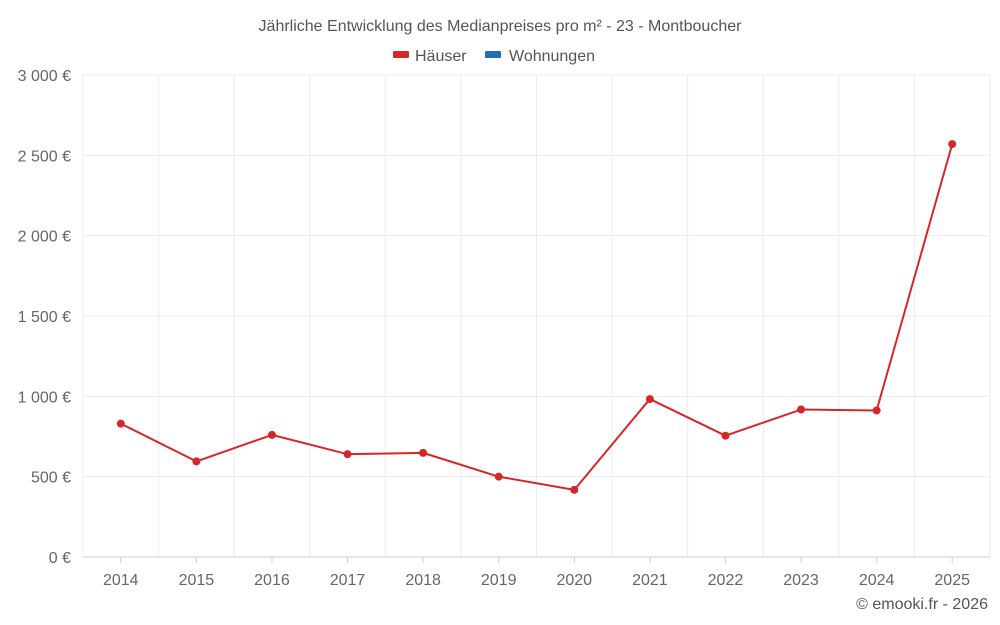 The height and width of the screenshot is (625, 1000). I want to click on x-tick-label: 2025, so click(952, 580).